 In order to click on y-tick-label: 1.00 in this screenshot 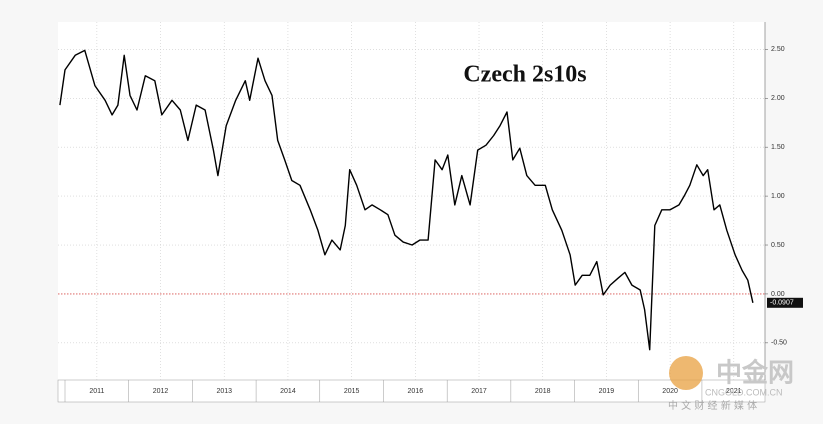, I will do `click(778, 196)`.